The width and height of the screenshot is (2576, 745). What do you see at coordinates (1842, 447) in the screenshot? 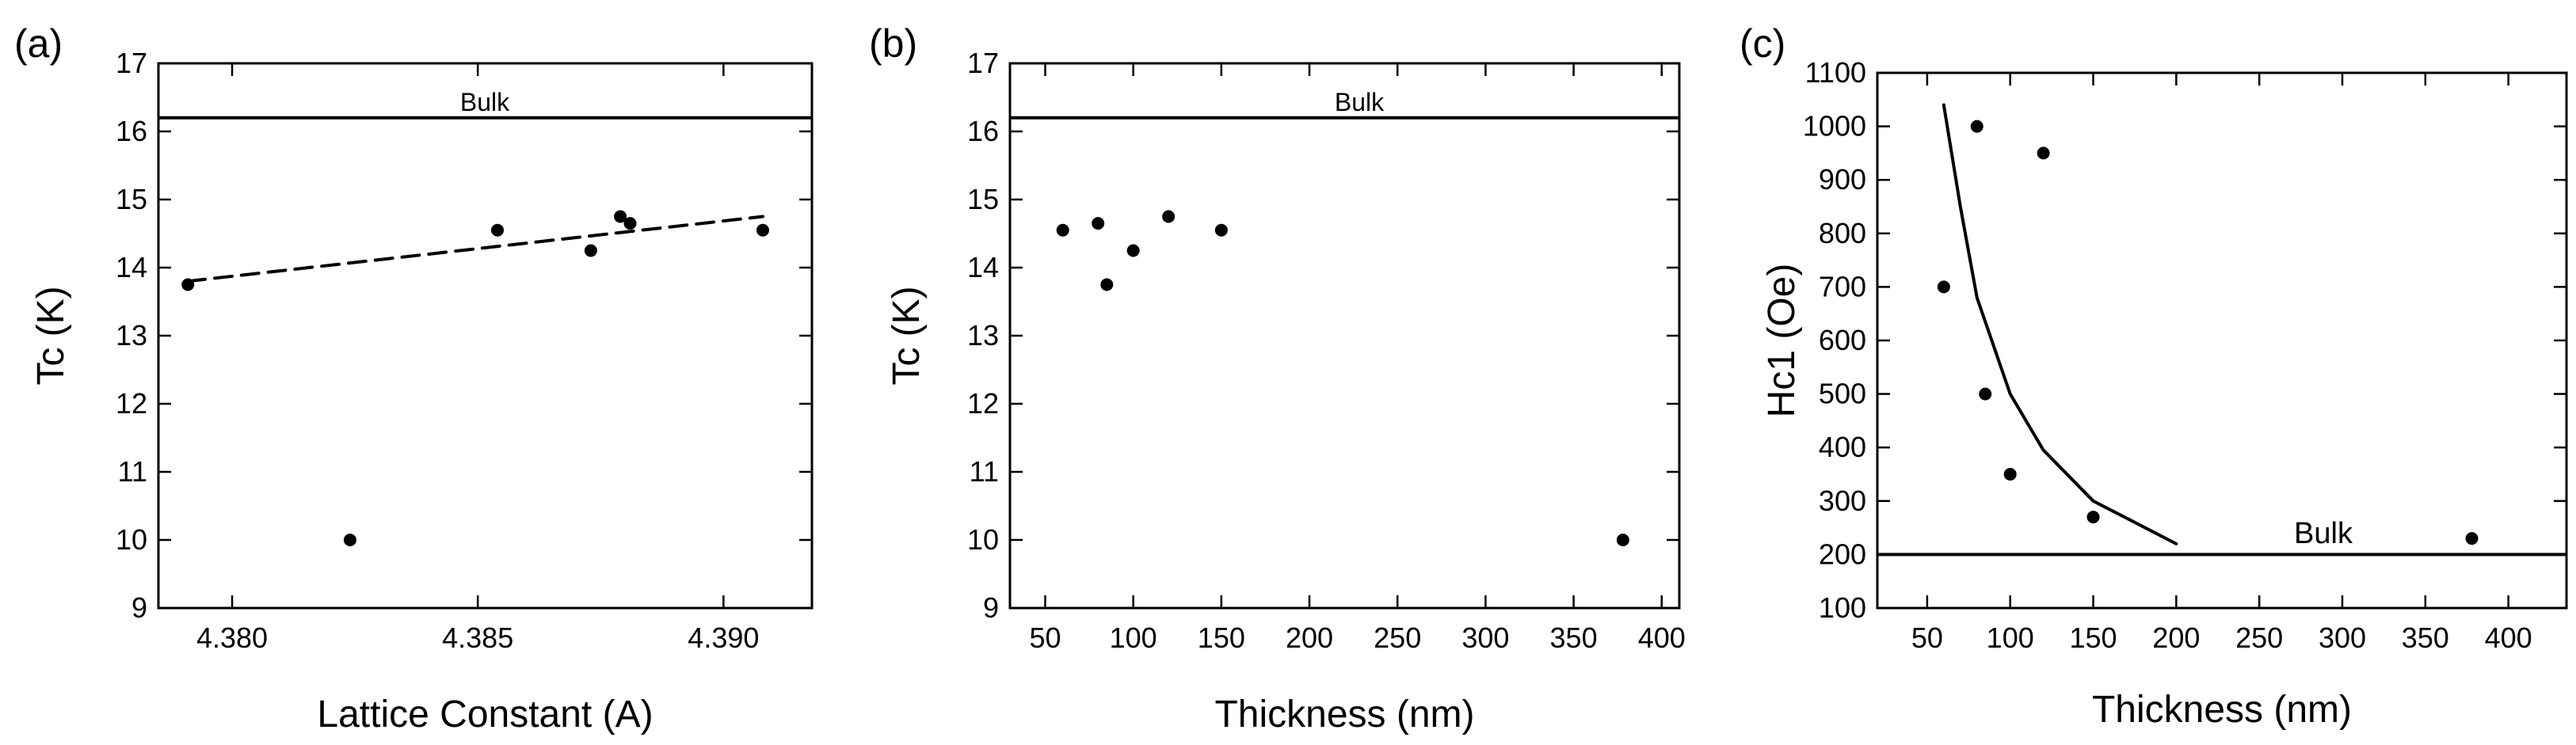
I see `y-tick-label: 400` at bounding box center [1842, 447].